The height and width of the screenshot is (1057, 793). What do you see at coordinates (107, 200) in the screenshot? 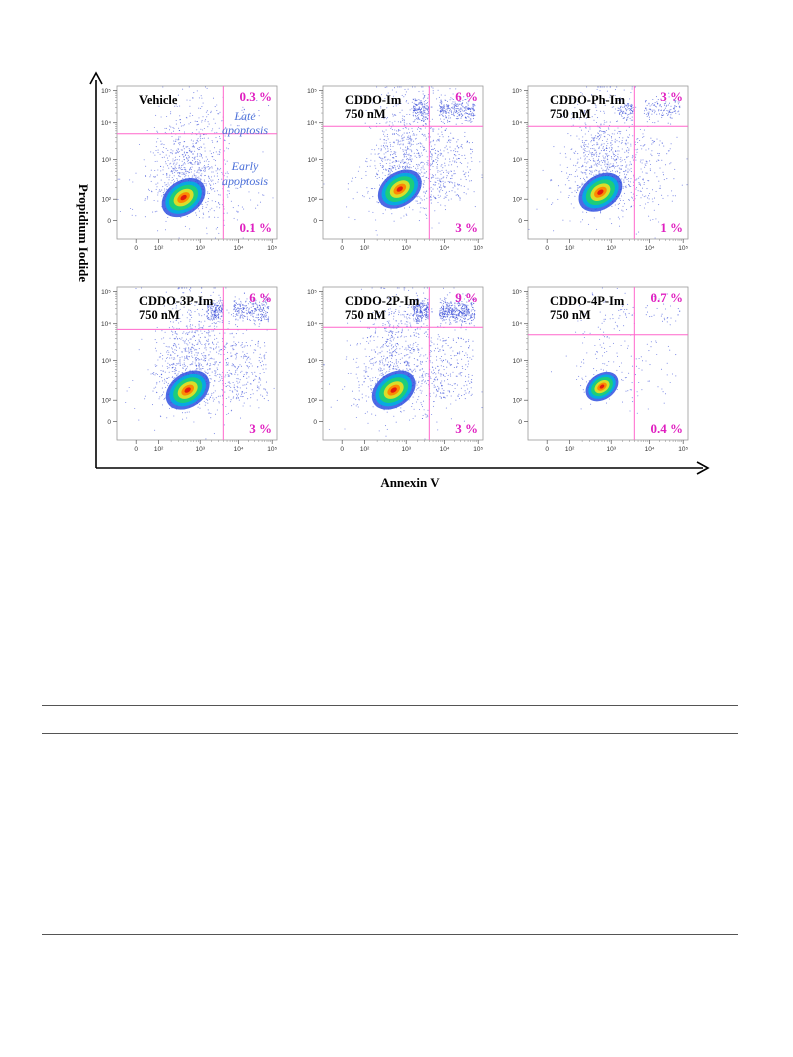
I see `y-tick-label: 10²` at bounding box center [107, 200].